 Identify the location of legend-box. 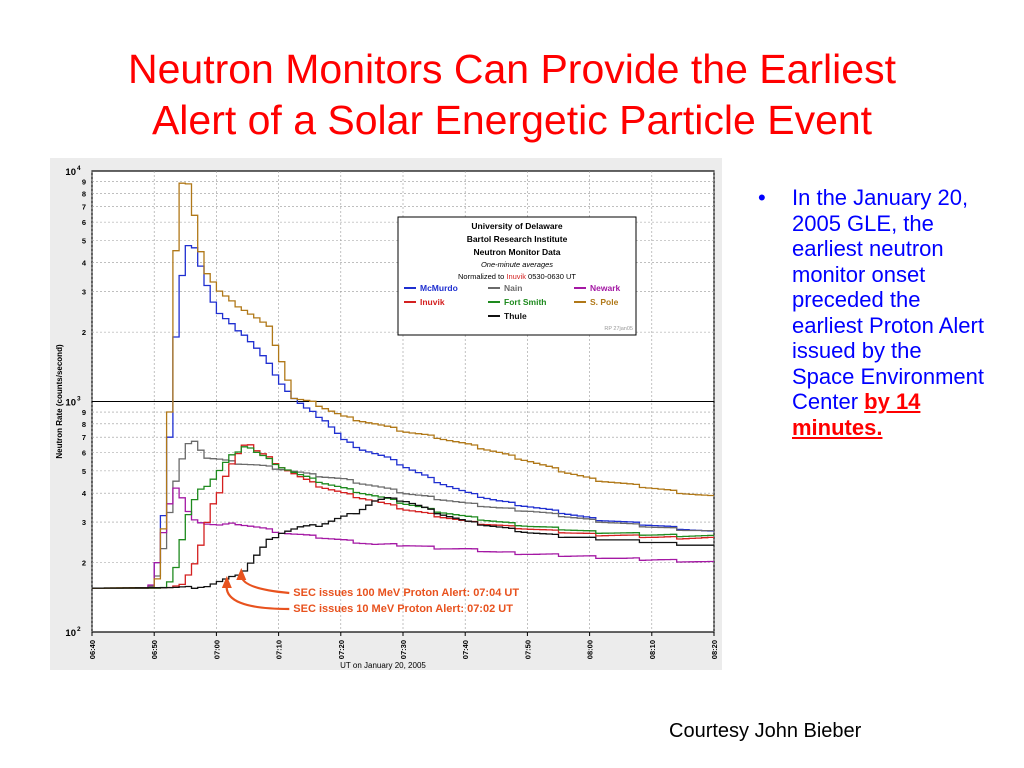
(517, 276).